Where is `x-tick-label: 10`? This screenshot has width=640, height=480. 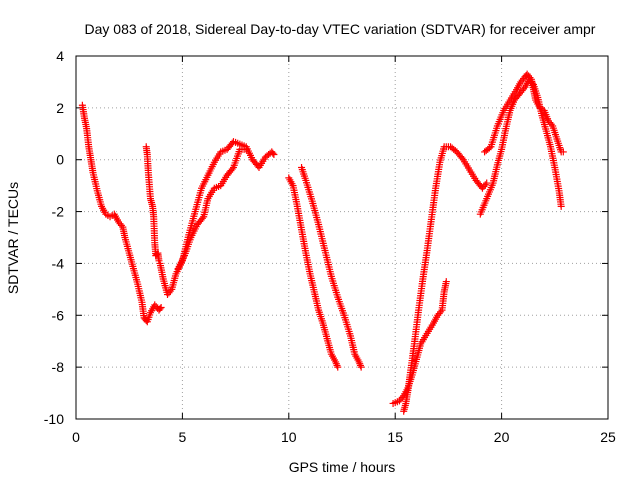 x-tick-label: 10 is located at coordinates (289, 437).